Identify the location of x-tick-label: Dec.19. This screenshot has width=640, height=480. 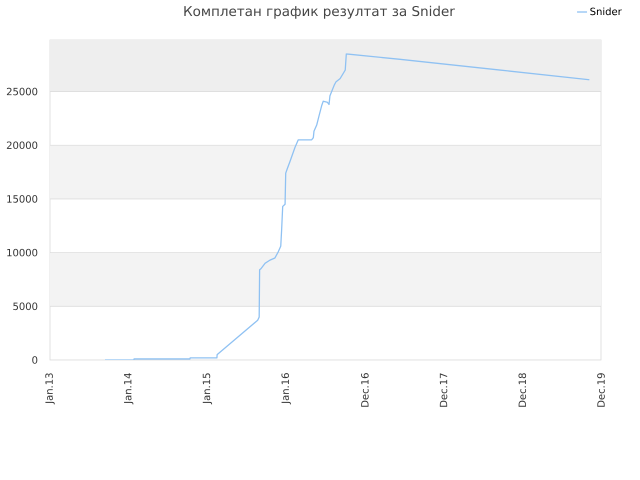
(601, 390).